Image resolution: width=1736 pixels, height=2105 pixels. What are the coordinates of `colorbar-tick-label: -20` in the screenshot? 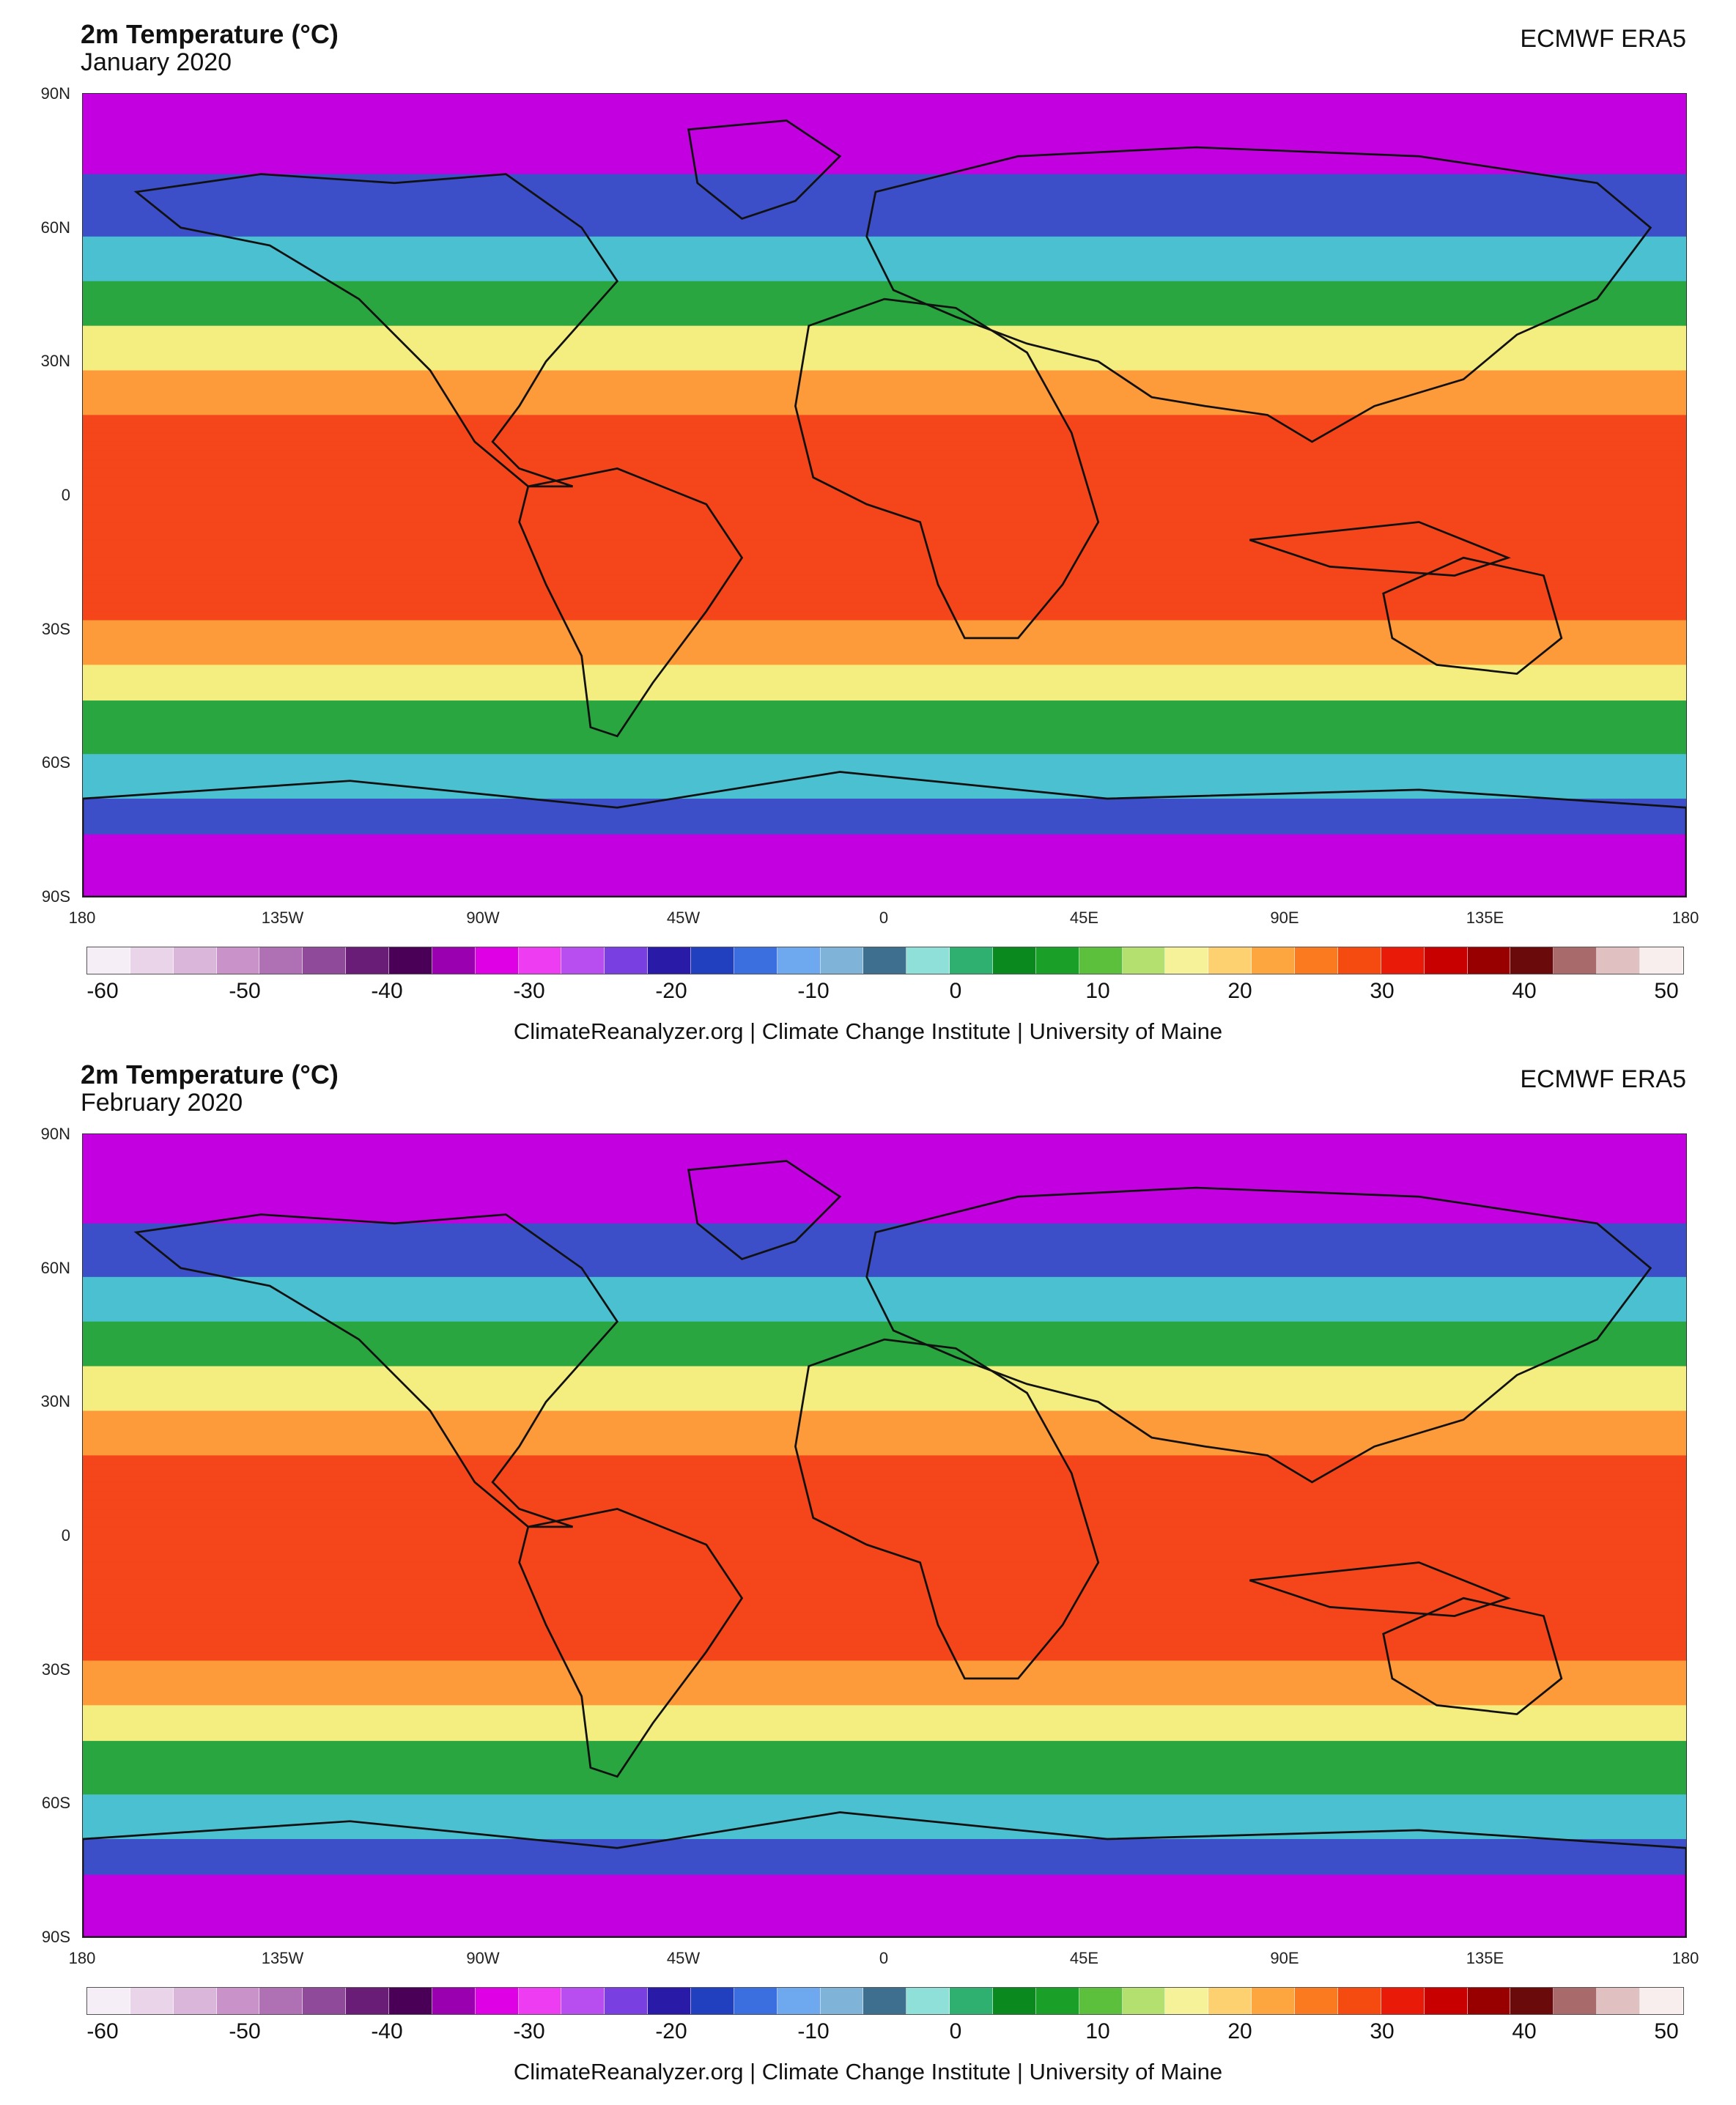 It's located at (671, 991).